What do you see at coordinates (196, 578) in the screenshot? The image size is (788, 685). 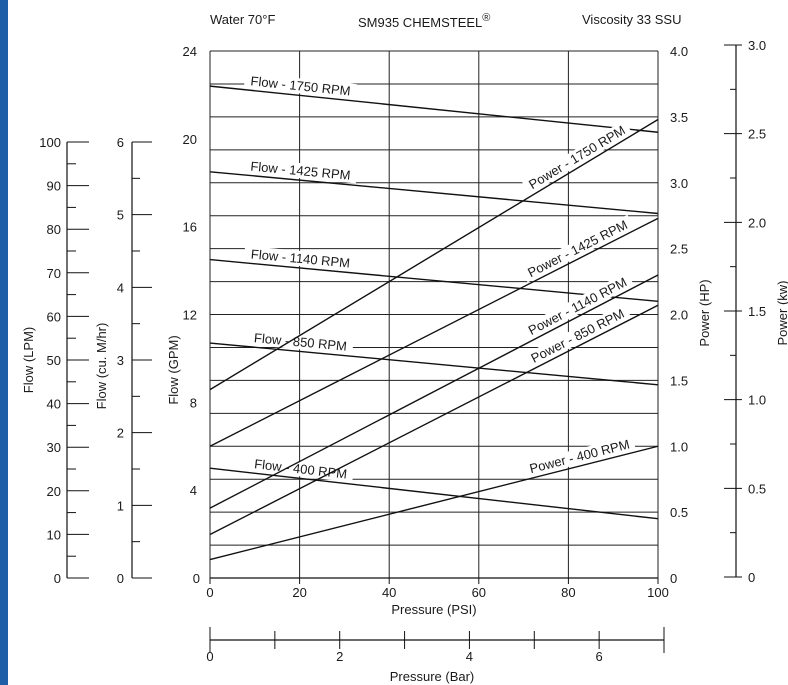 I see `gpm-axis-tick-label: 0` at bounding box center [196, 578].